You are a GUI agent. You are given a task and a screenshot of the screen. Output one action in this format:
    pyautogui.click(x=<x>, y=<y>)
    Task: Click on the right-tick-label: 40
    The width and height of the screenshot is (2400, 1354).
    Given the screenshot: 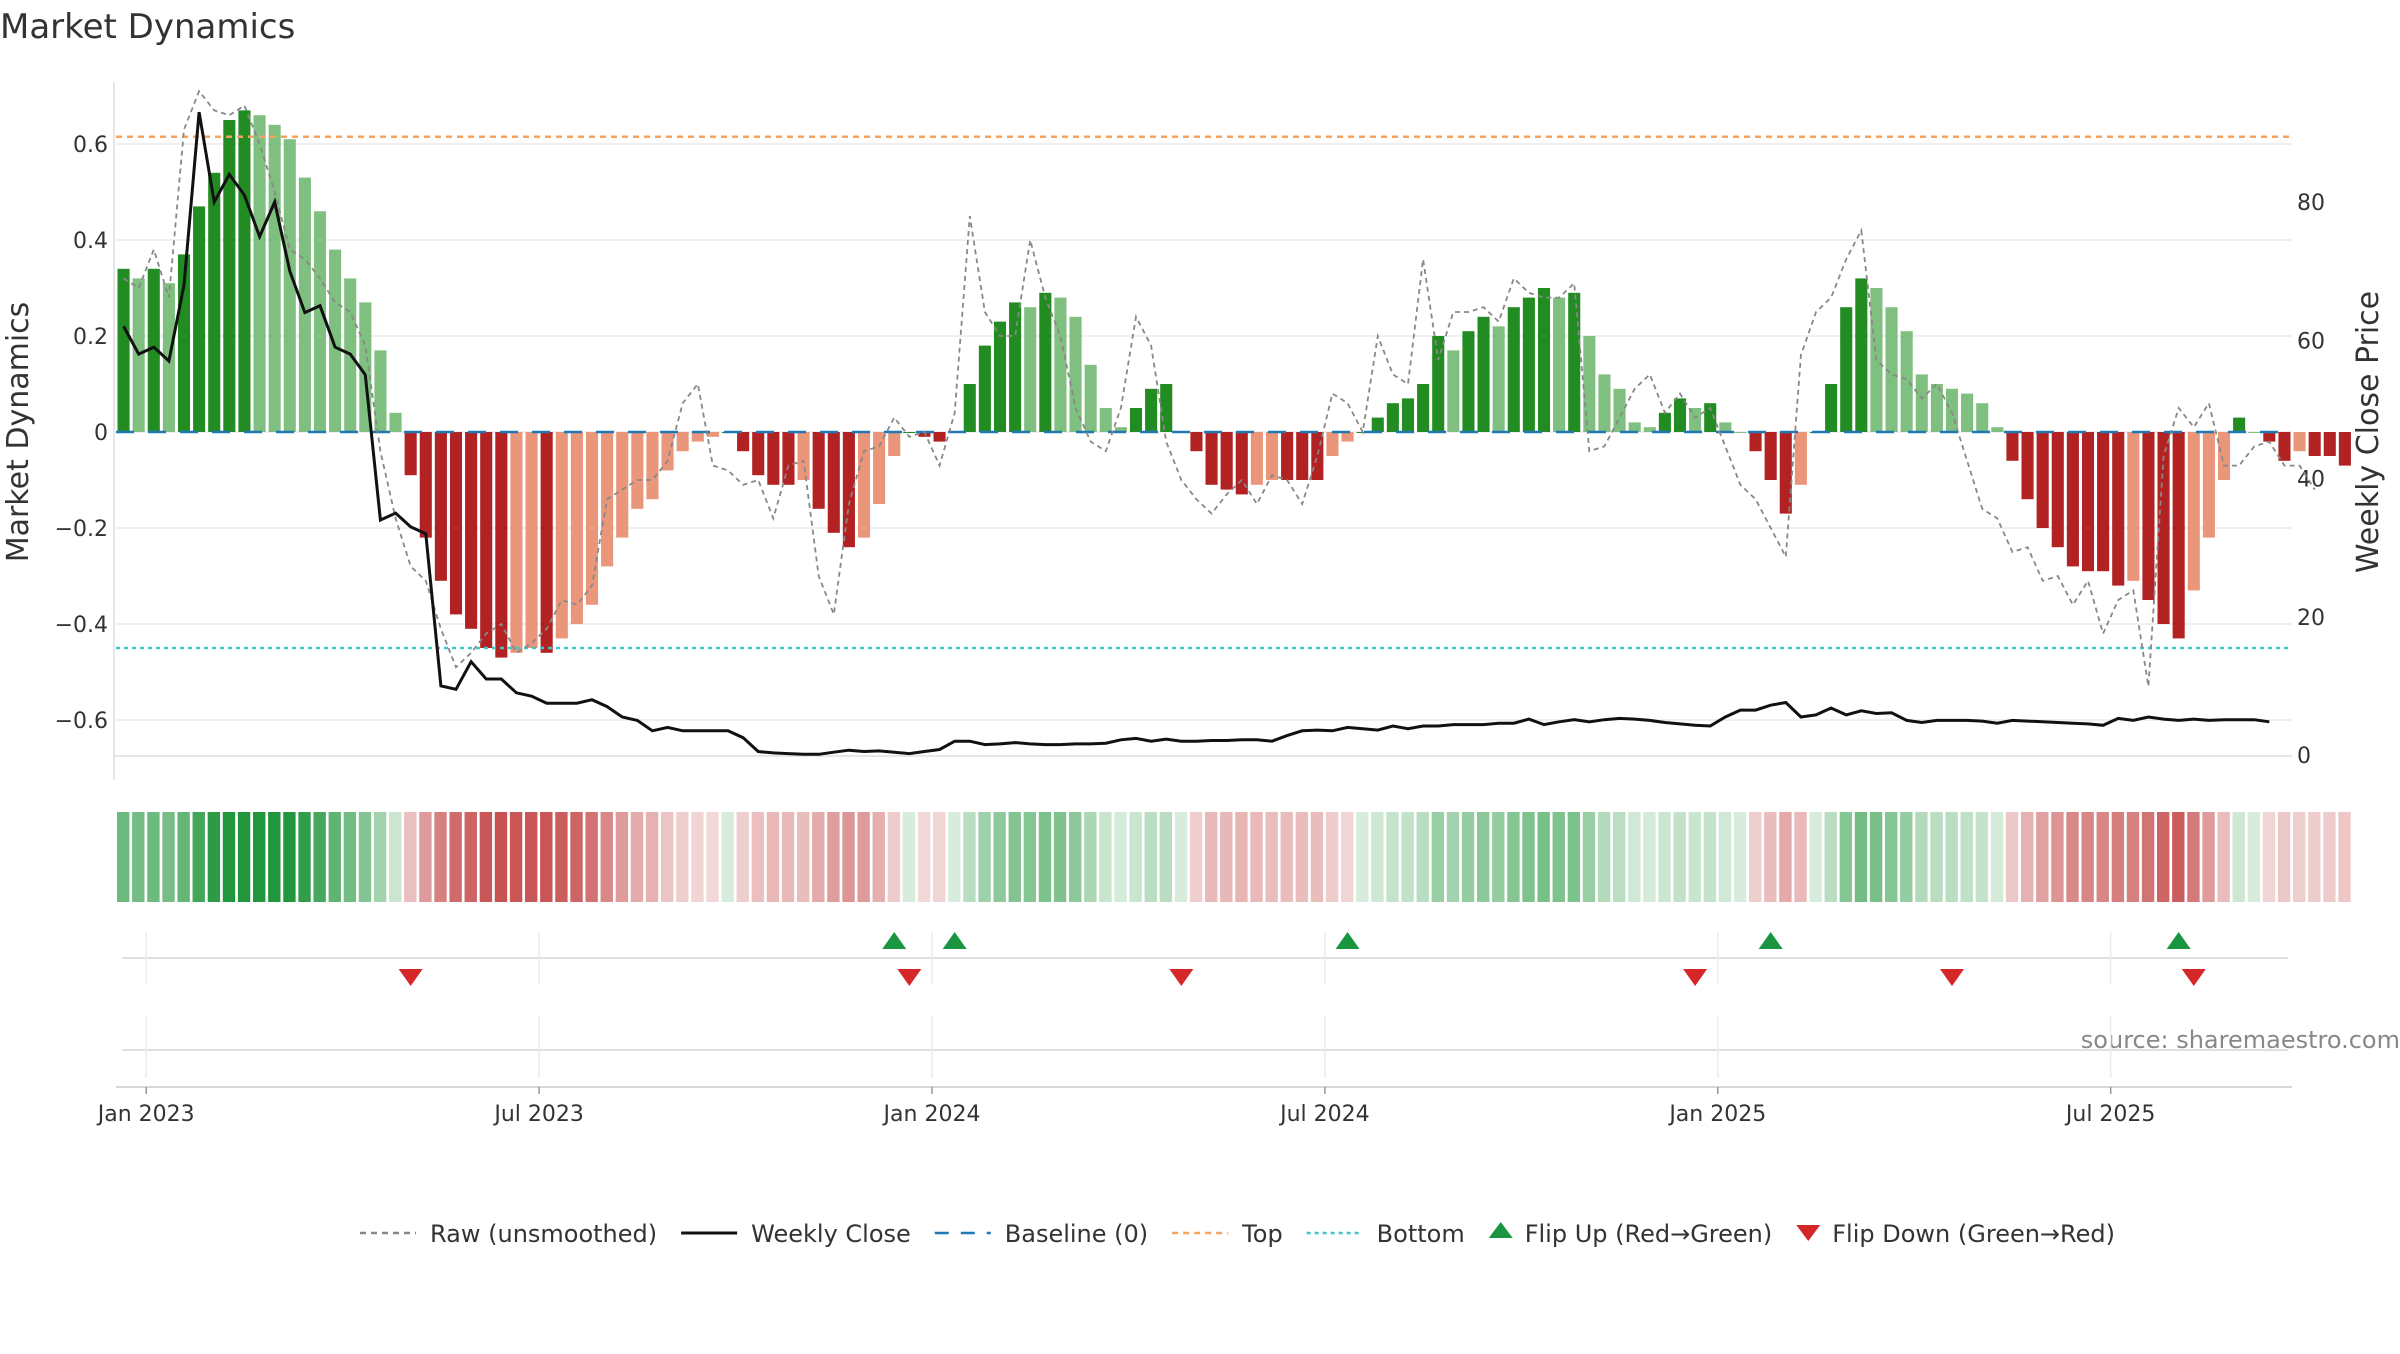 What is the action you would take?
    pyautogui.click(x=2311, y=480)
    